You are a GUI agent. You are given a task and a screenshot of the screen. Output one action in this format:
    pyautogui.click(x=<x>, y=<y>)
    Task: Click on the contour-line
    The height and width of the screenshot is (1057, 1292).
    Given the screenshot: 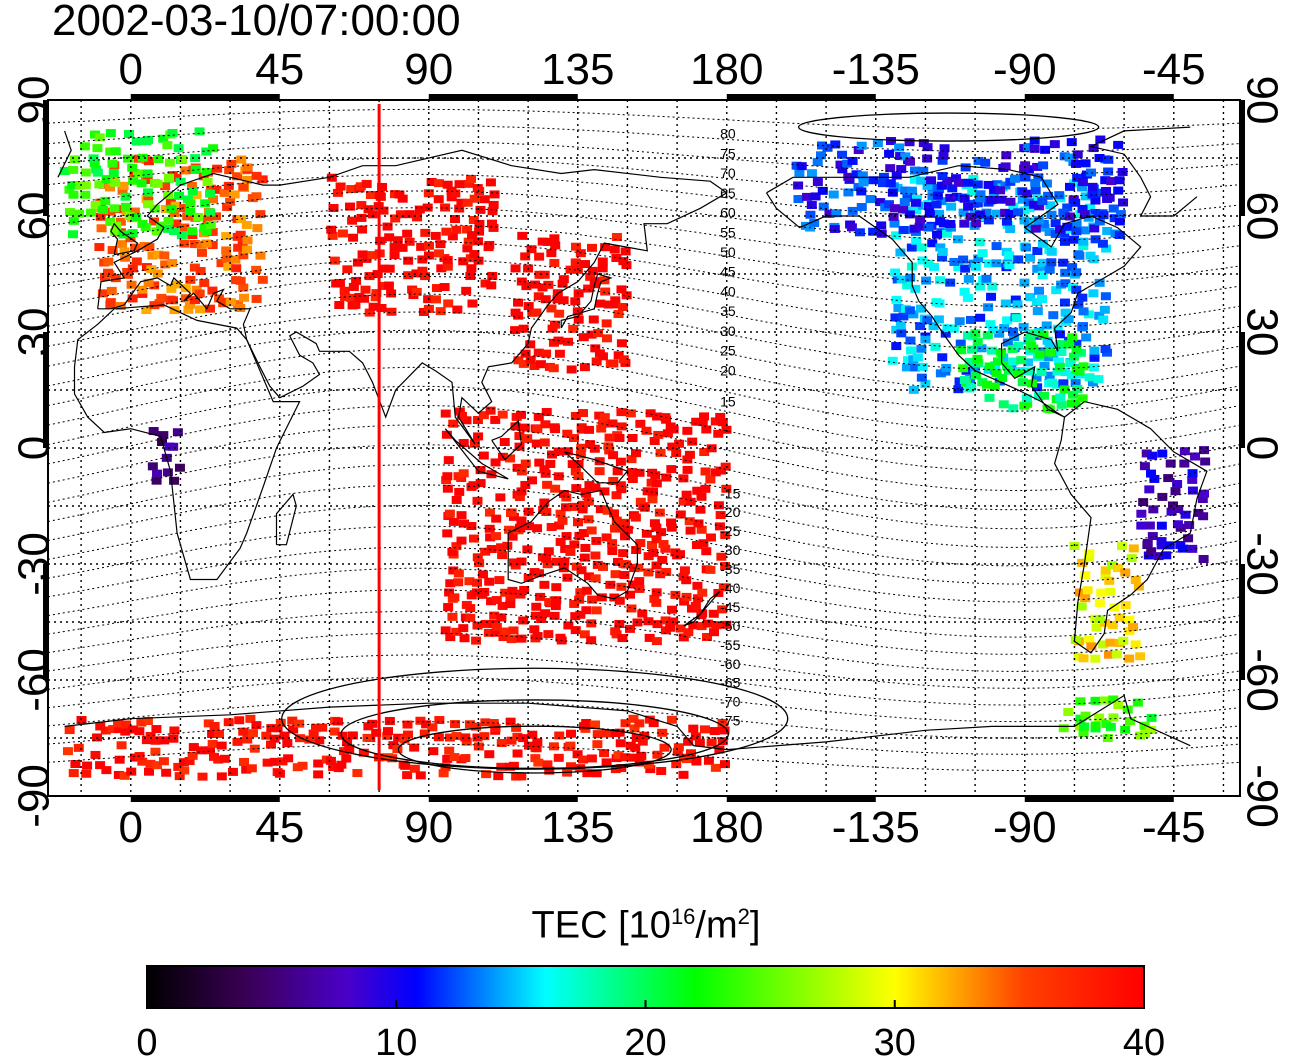 What is the action you would take?
    pyautogui.click(x=644, y=641)
    